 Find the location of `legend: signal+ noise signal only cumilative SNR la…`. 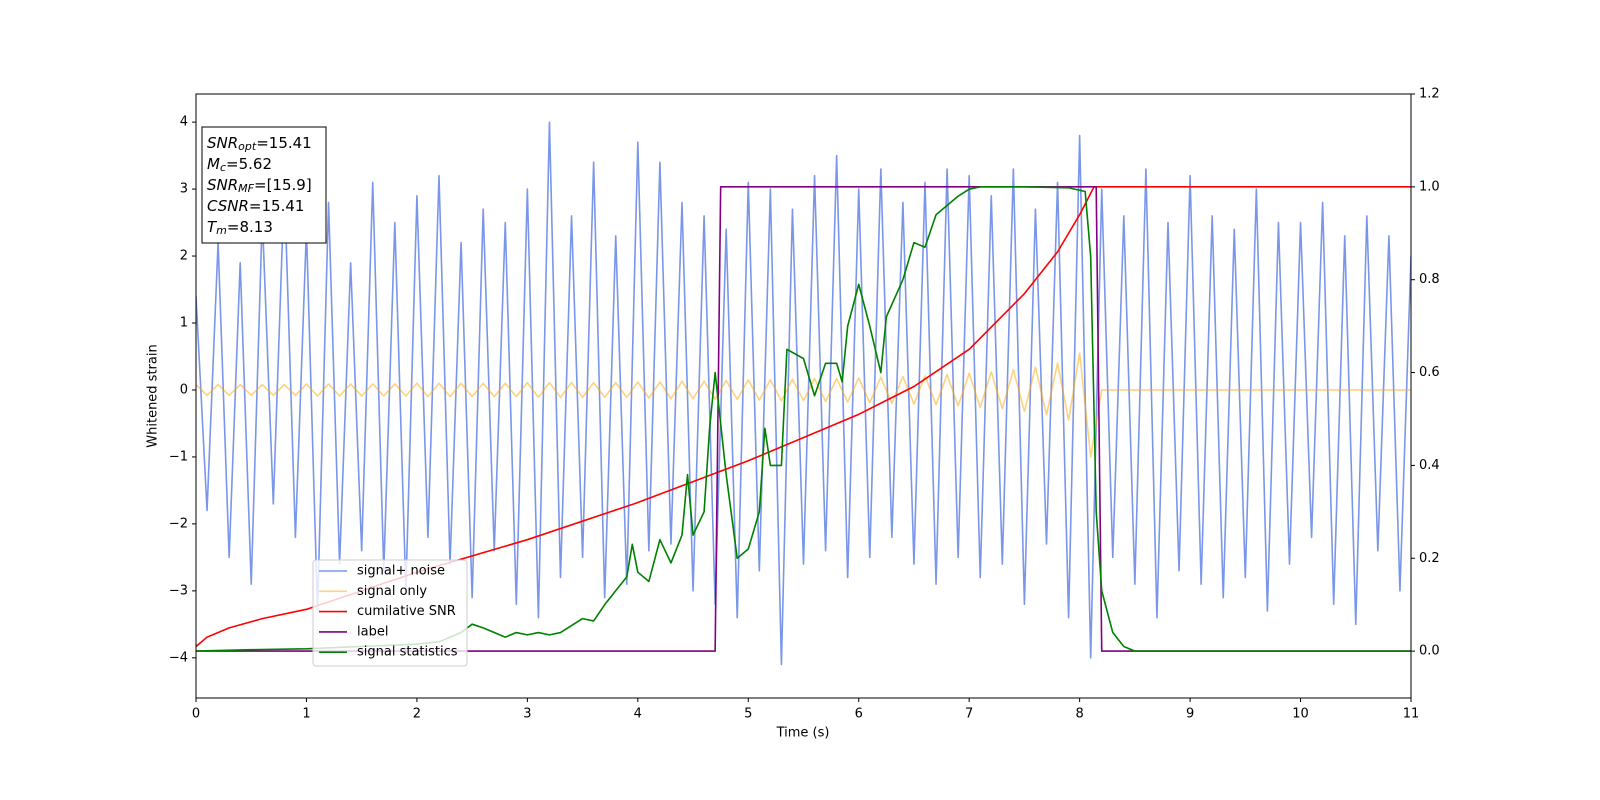

legend: signal+ noise signal only cumilative SNR la… is located at coordinates (390, 613).